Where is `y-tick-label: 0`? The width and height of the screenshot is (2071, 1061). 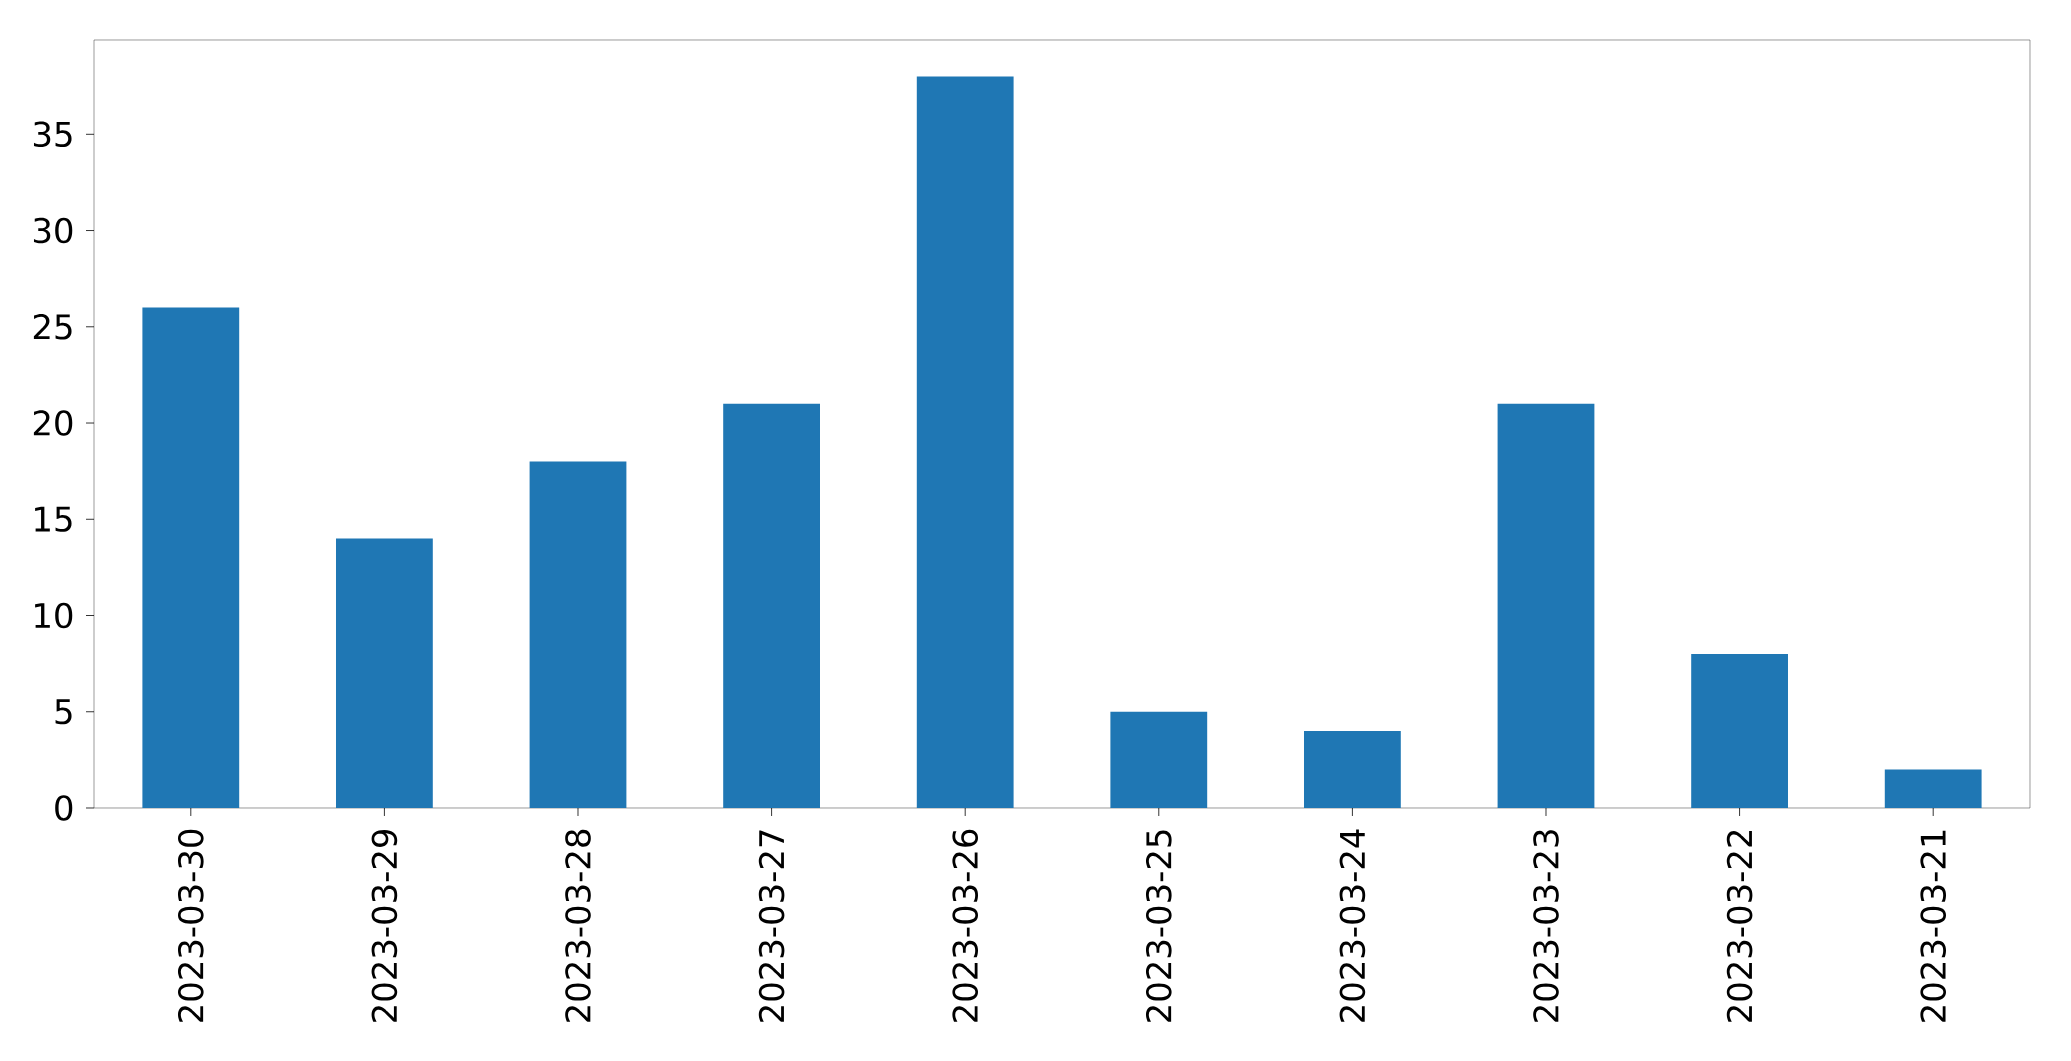 y-tick-label: 0 is located at coordinates (64, 808).